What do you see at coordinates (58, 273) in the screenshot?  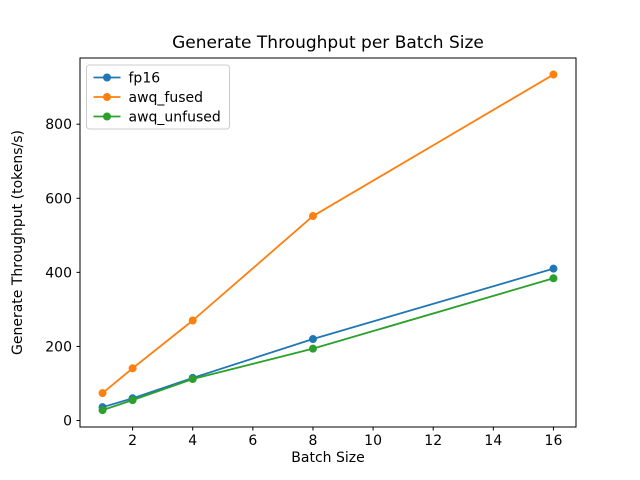 I see `y-tick-label: 400` at bounding box center [58, 273].